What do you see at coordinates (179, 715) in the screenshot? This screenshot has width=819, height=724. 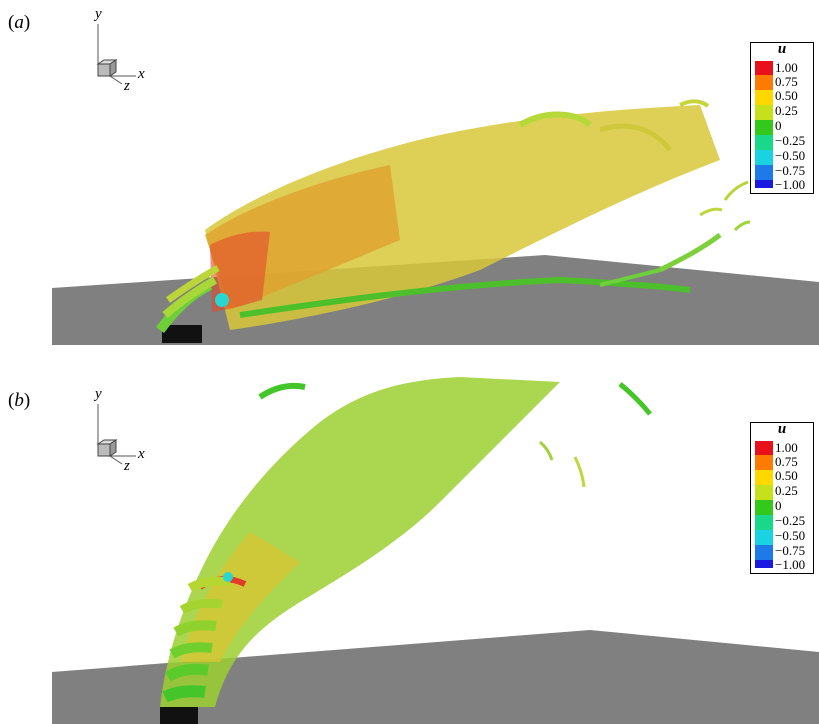 I see `jet-nozzle-b` at bounding box center [179, 715].